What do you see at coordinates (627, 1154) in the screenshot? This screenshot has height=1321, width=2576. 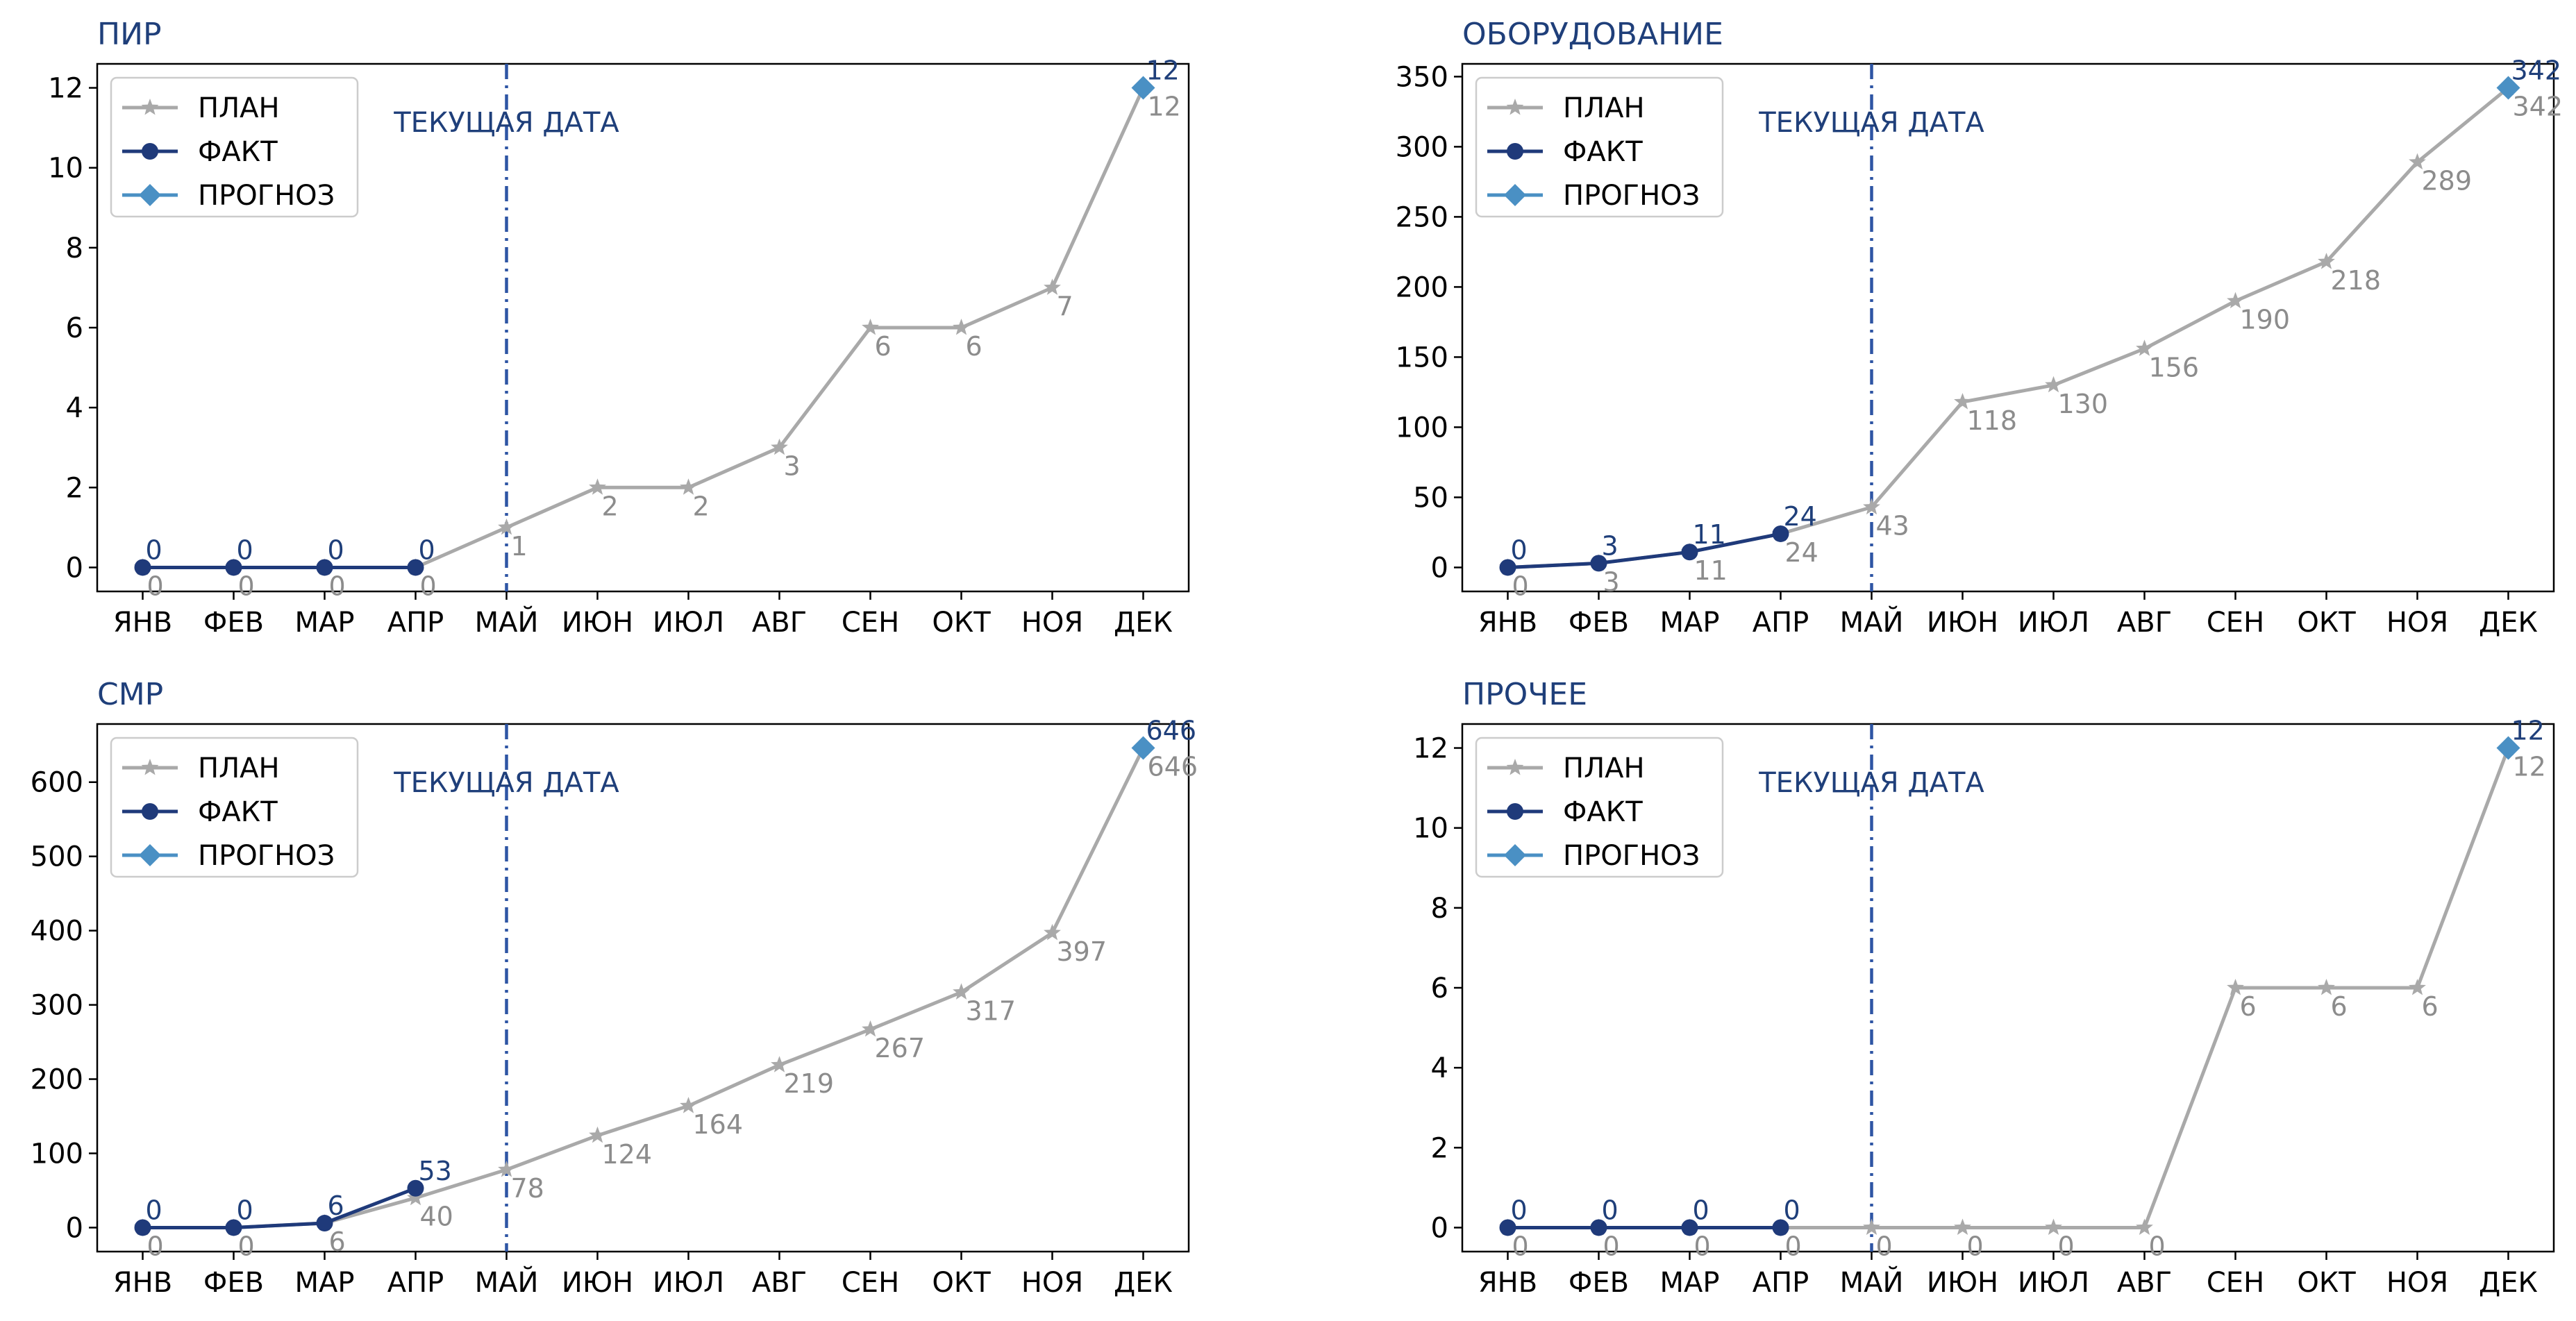 I see `plan-value-label: 124` at bounding box center [627, 1154].